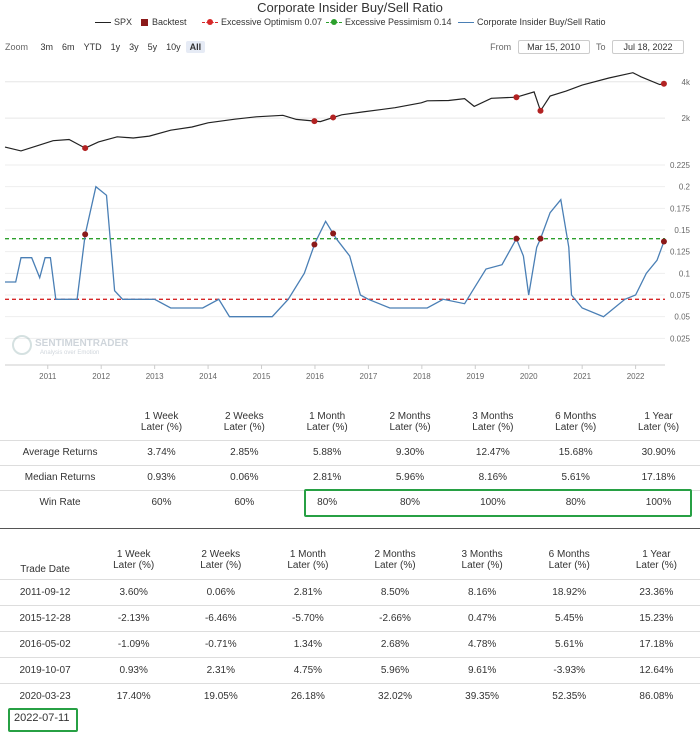 This screenshot has height=739, width=700. What do you see at coordinates (327, 477) in the screenshot?
I see `summary-cell: 2.81%` at bounding box center [327, 477].